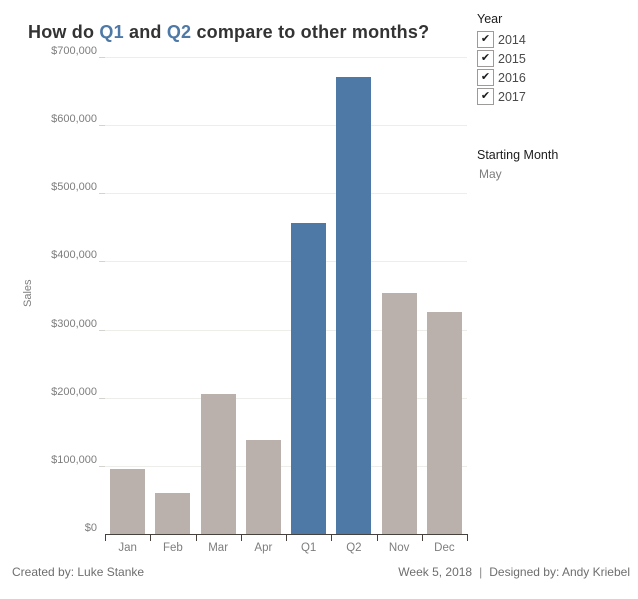  Describe the element at coordinates (444, 423) in the screenshot. I see `bar-dec` at that location.